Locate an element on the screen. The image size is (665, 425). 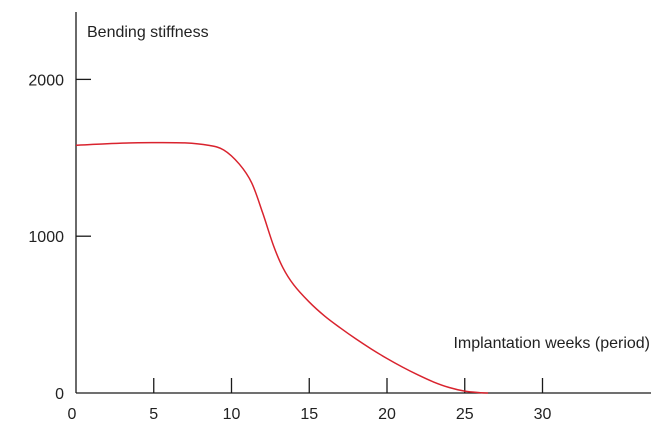
x-tick-label: 25 is located at coordinates (465, 414).